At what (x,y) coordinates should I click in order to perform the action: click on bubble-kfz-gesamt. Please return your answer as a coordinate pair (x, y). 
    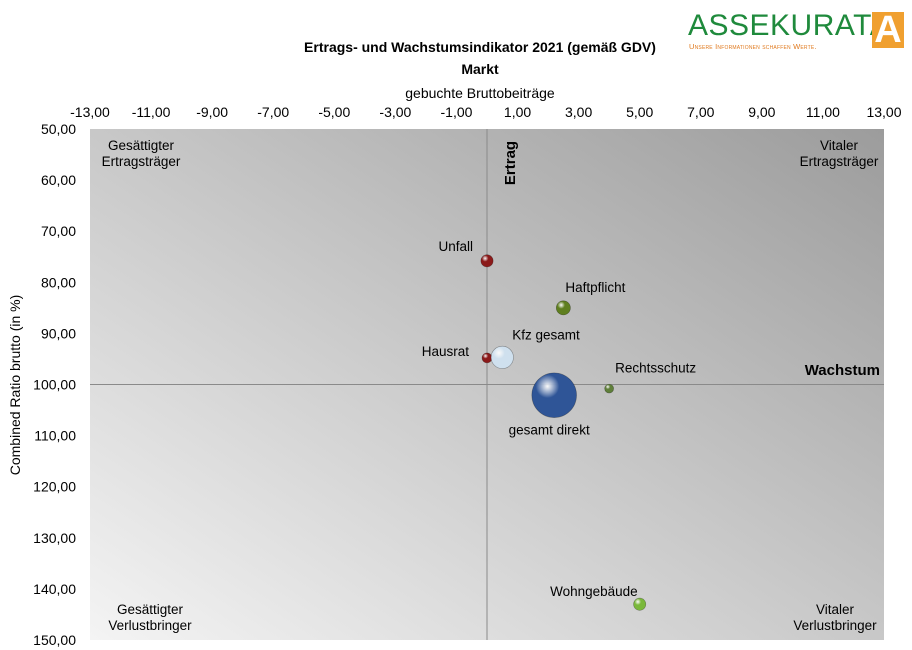
    Looking at the image, I should click on (502, 357).